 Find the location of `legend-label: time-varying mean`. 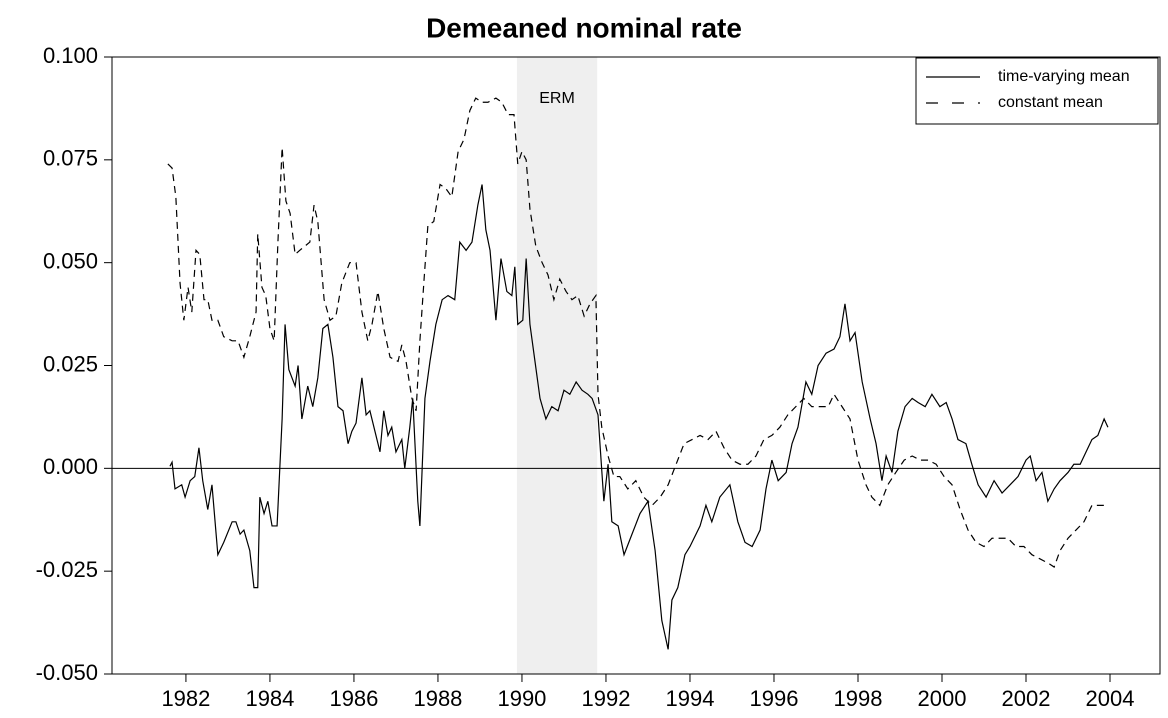

legend-label: time-varying mean is located at coordinates (1064, 76).